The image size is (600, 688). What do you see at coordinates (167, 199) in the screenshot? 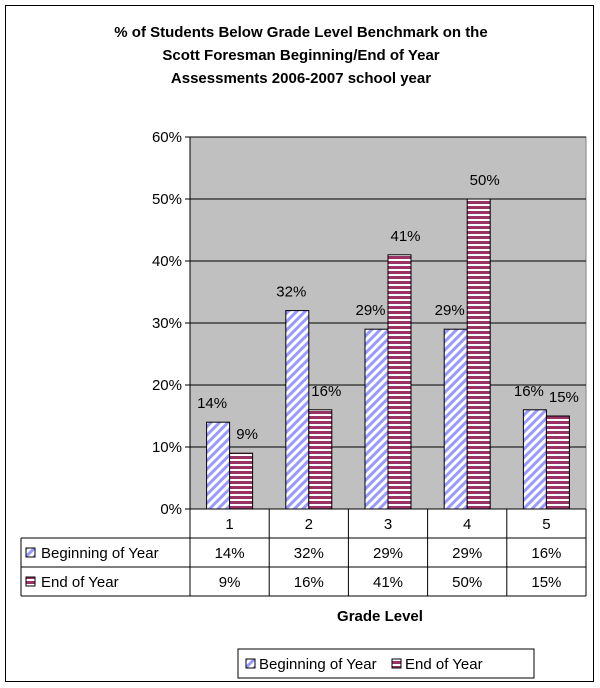
I see `y-tick-label: 50%` at bounding box center [167, 199].